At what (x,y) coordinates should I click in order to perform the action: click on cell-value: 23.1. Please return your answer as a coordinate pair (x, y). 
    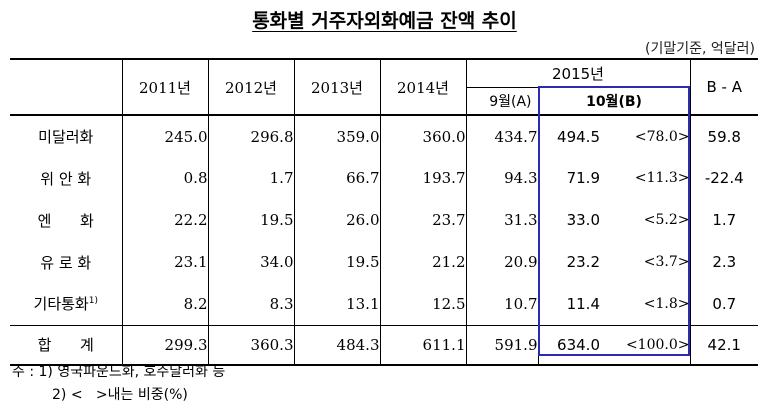
    Looking at the image, I should click on (165, 262).